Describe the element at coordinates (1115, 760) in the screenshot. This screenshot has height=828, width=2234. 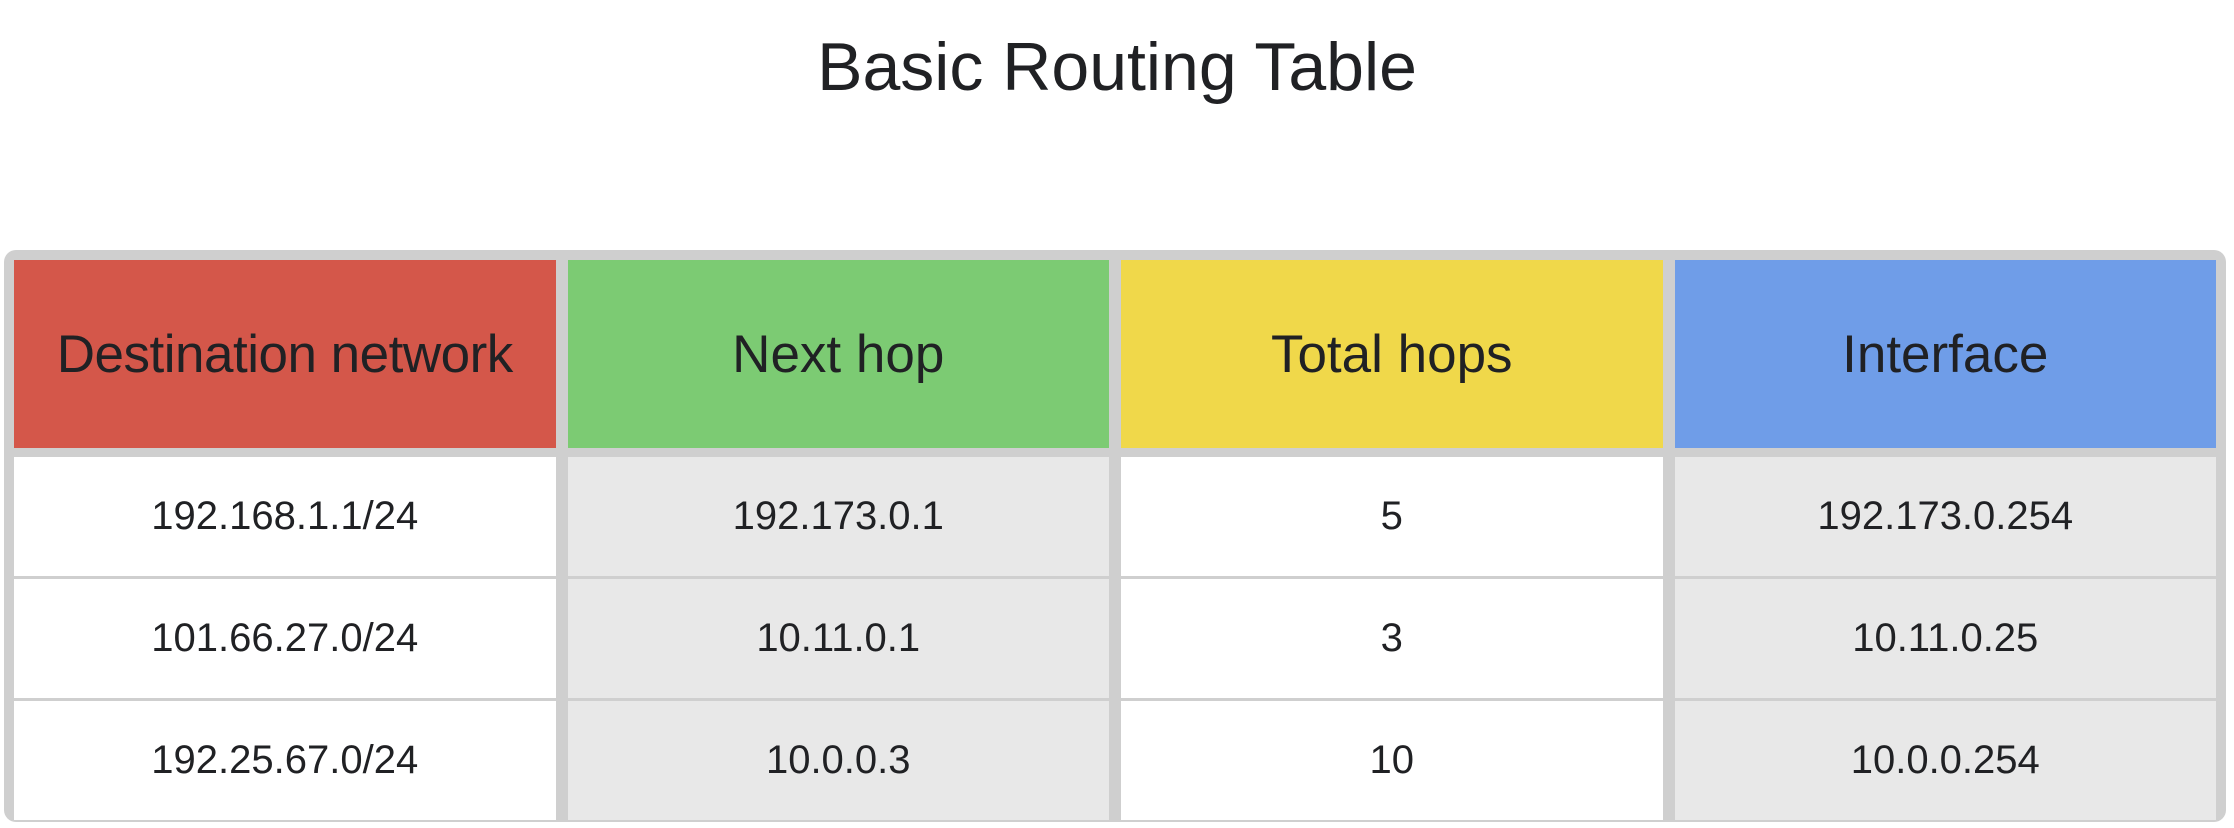
I see `table-row: 192.25.67.0/24 10.0.0.3 10 10.0.0.254` at that location.